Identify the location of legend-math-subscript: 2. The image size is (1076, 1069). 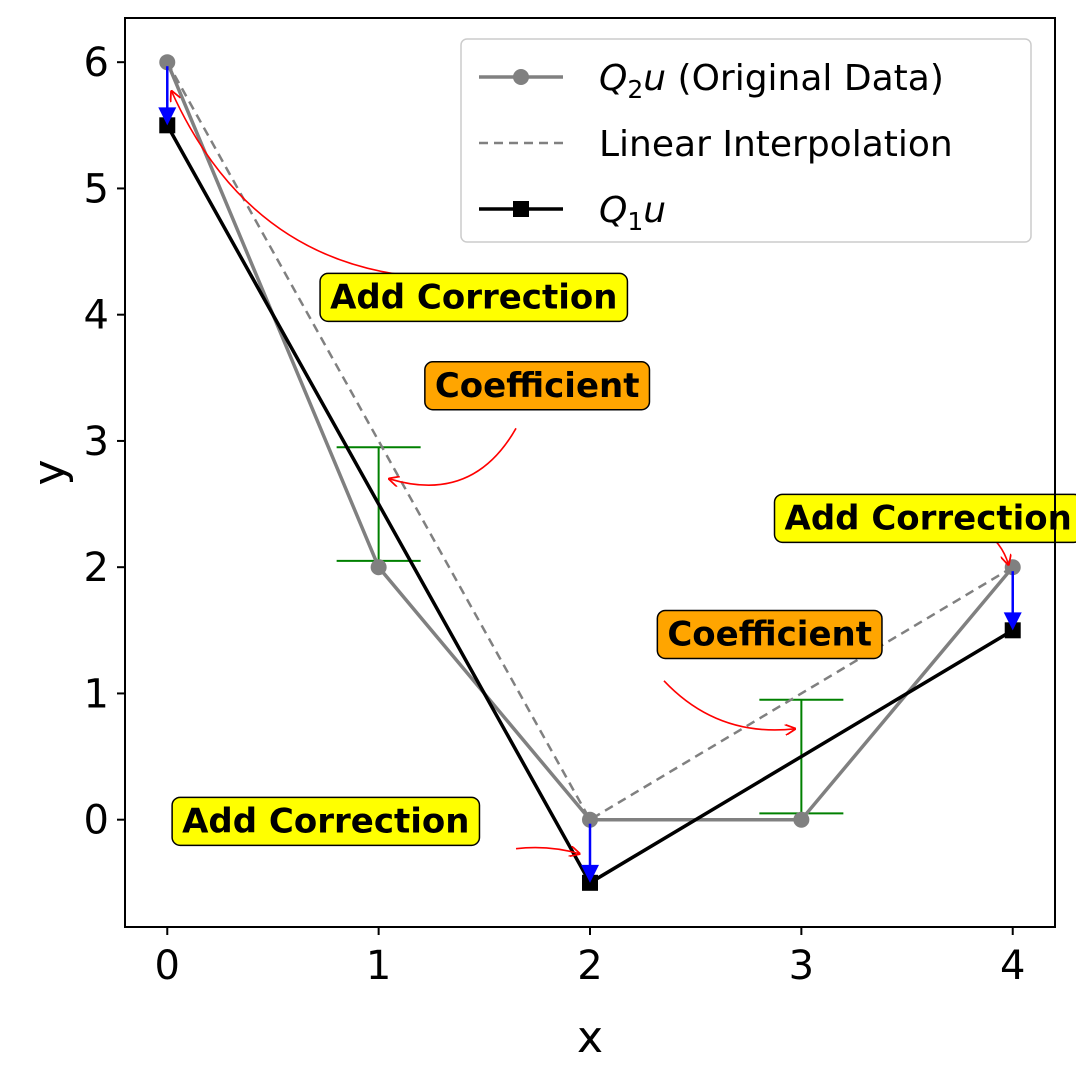
(635, 89).